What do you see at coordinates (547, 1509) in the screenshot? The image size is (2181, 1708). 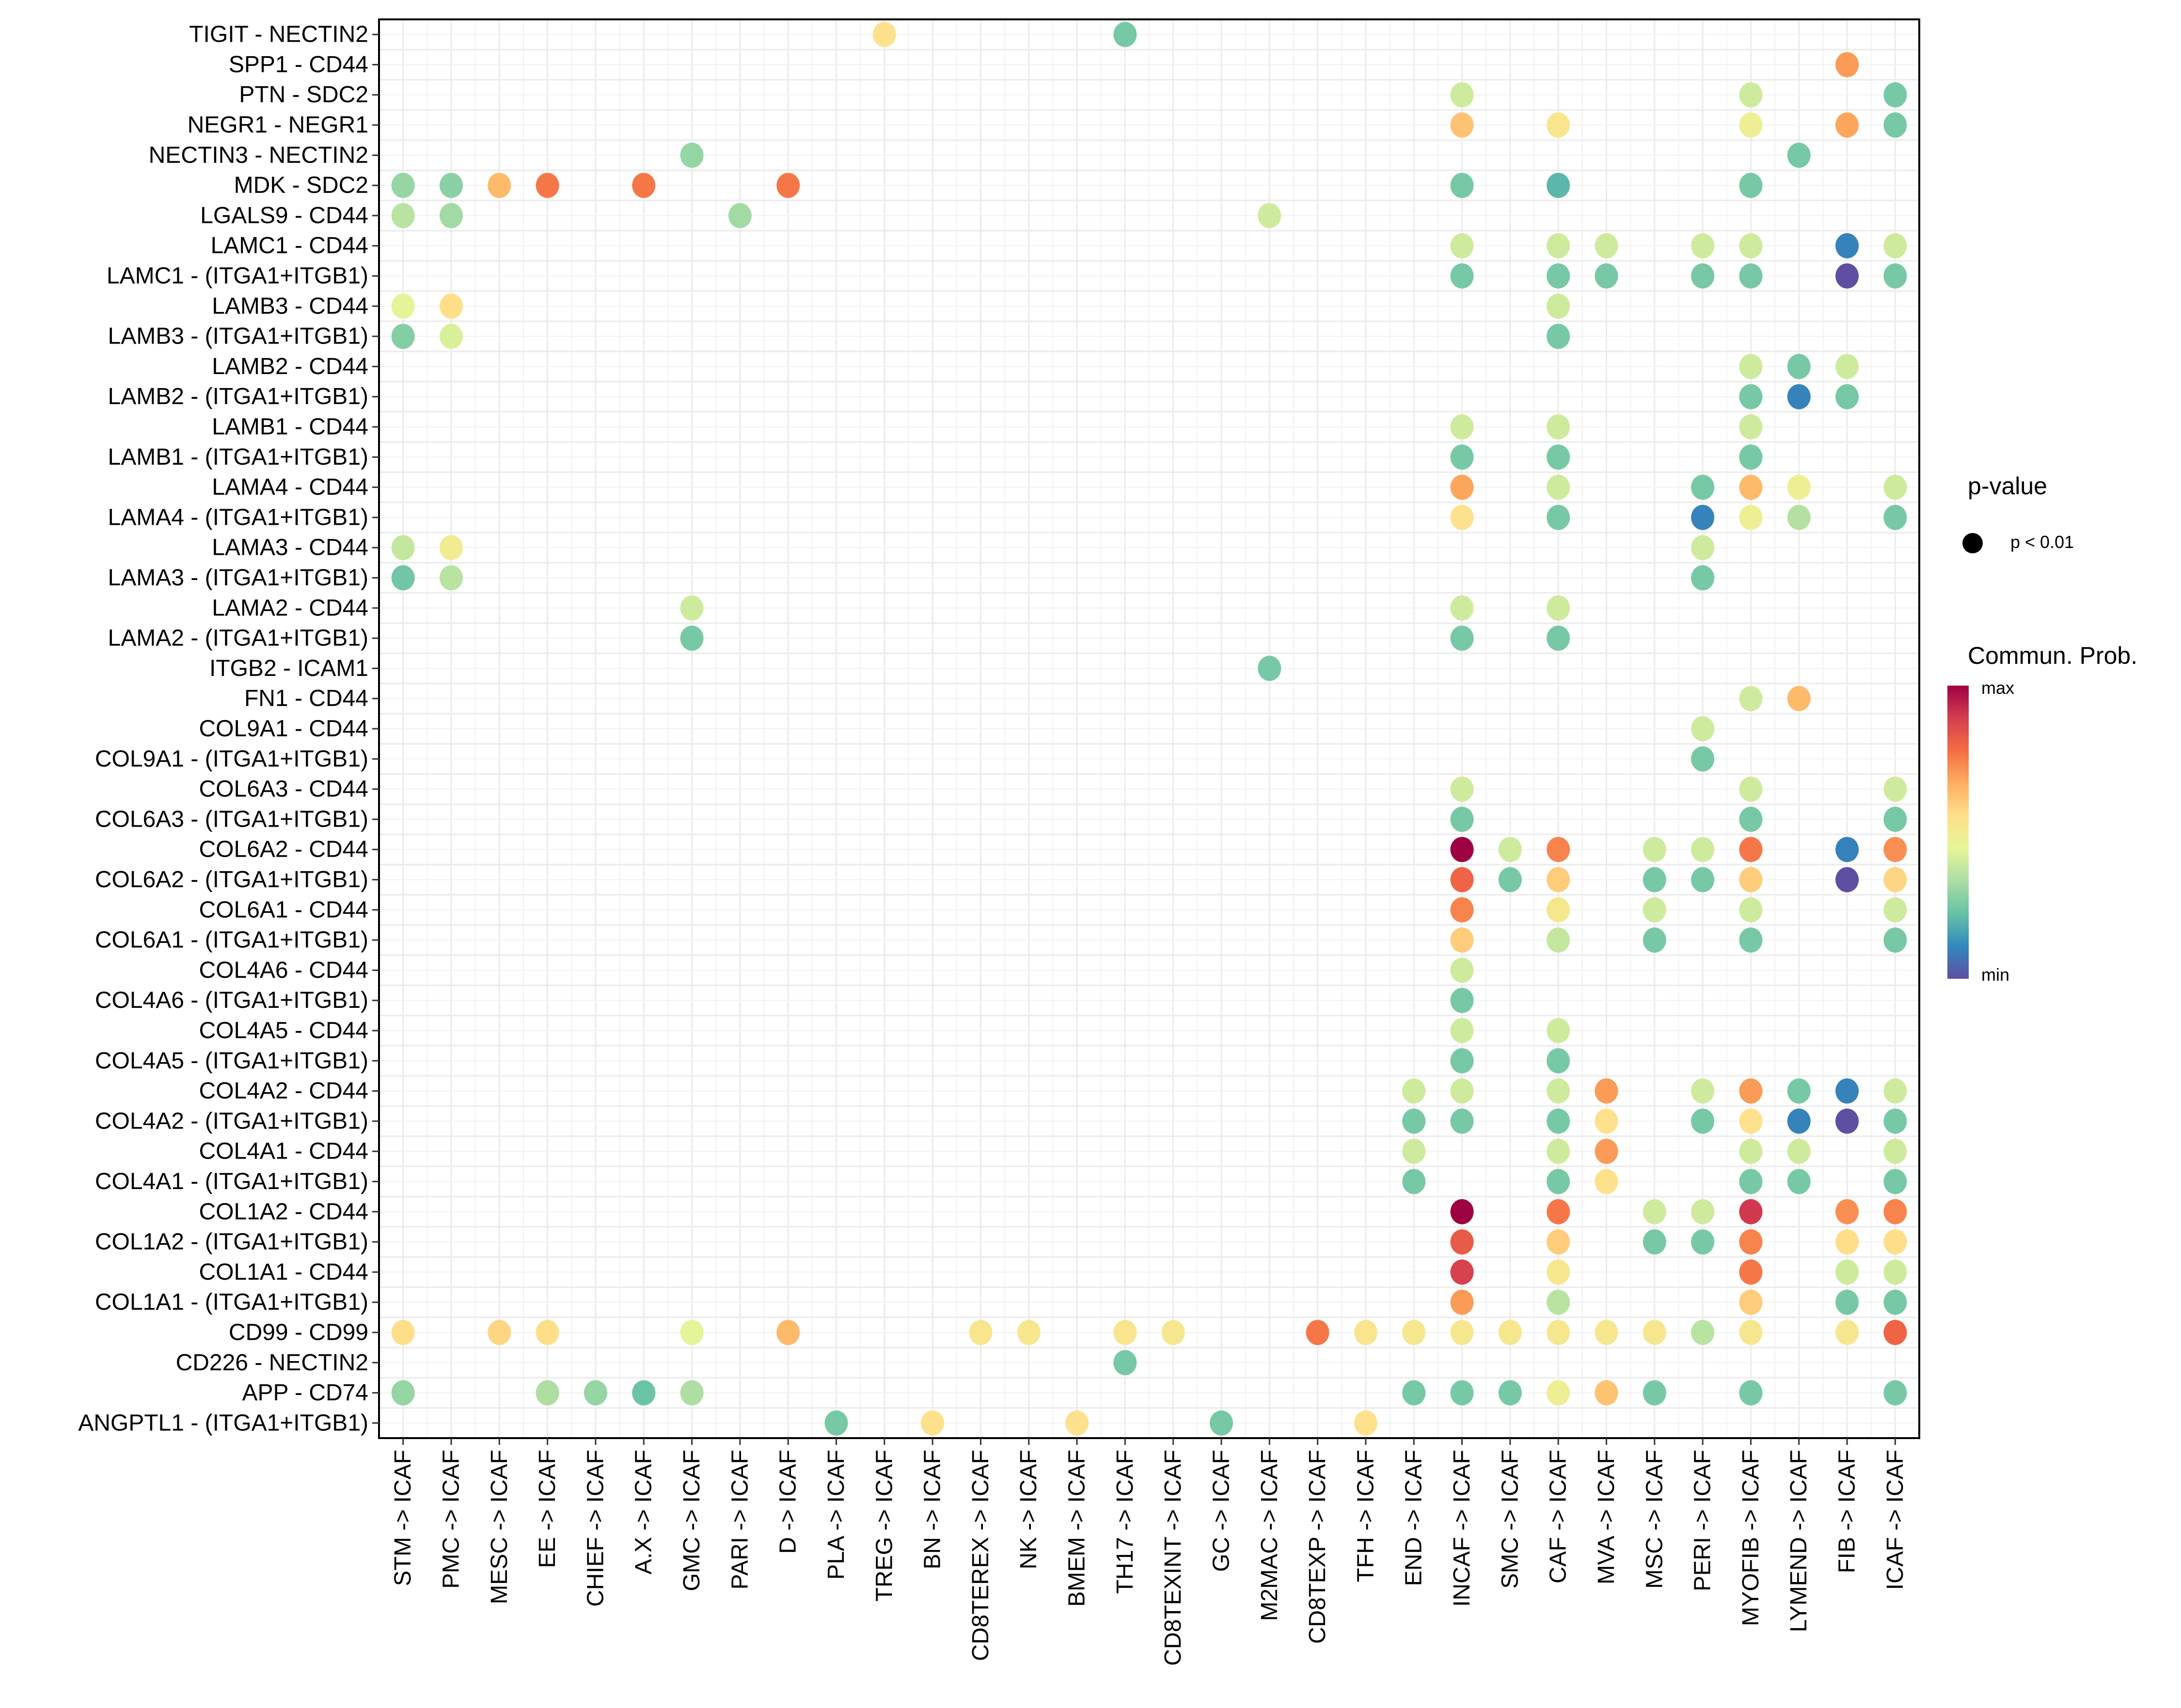 I see `x-tick-label: EE -> ICAF` at bounding box center [547, 1509].